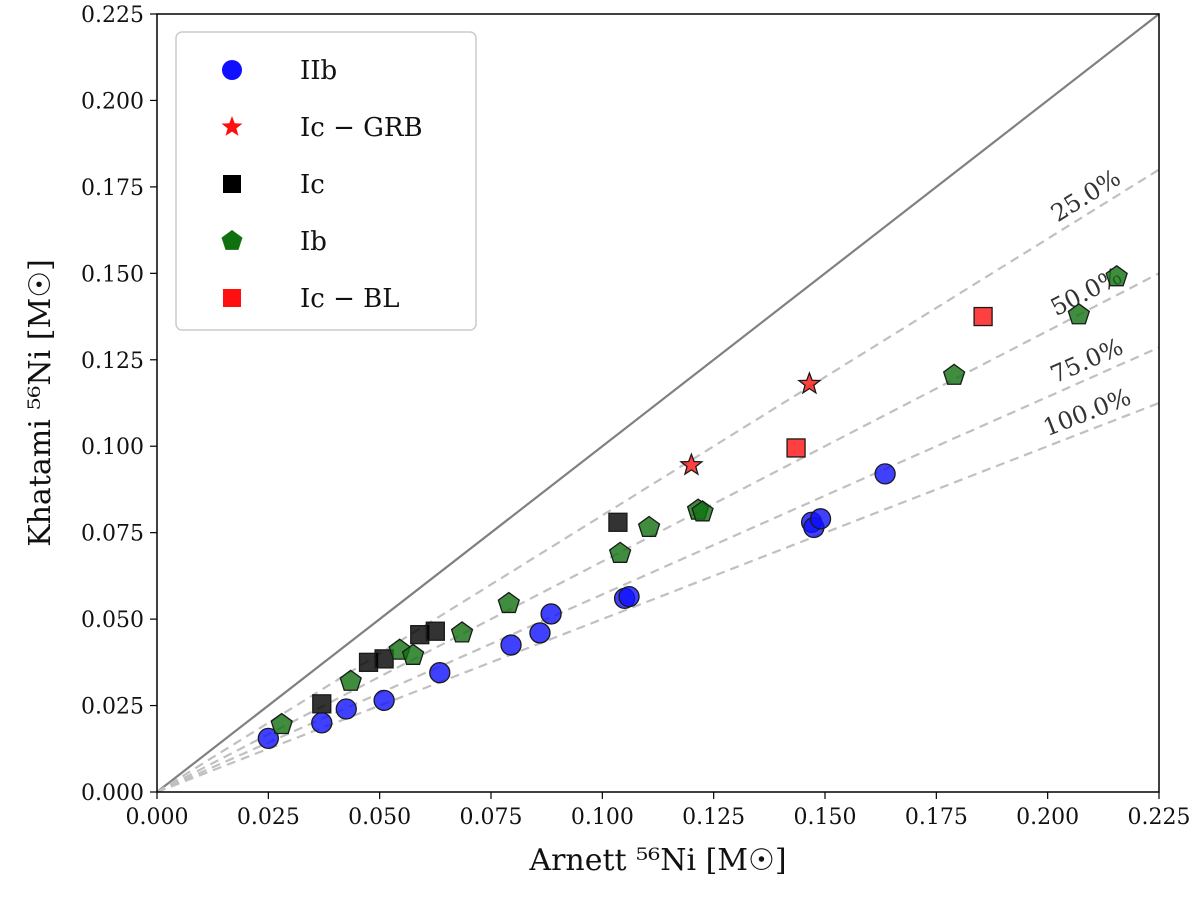 This screenshot has height=900, width=1200. What do you see at coordinates (232, 70) in the screenshot?
I see `legend-marker-iib` at bounding box center [232, 70].